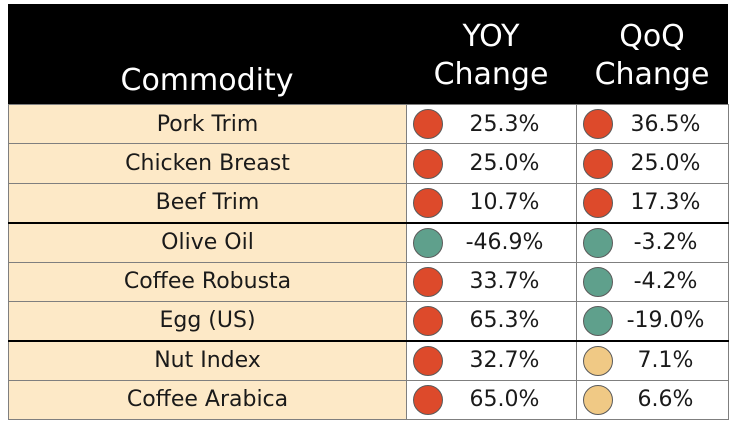  Describe the element at coordinates (665, 243) in the screenshot. I see `qoq-value: -3.2%` at that location.